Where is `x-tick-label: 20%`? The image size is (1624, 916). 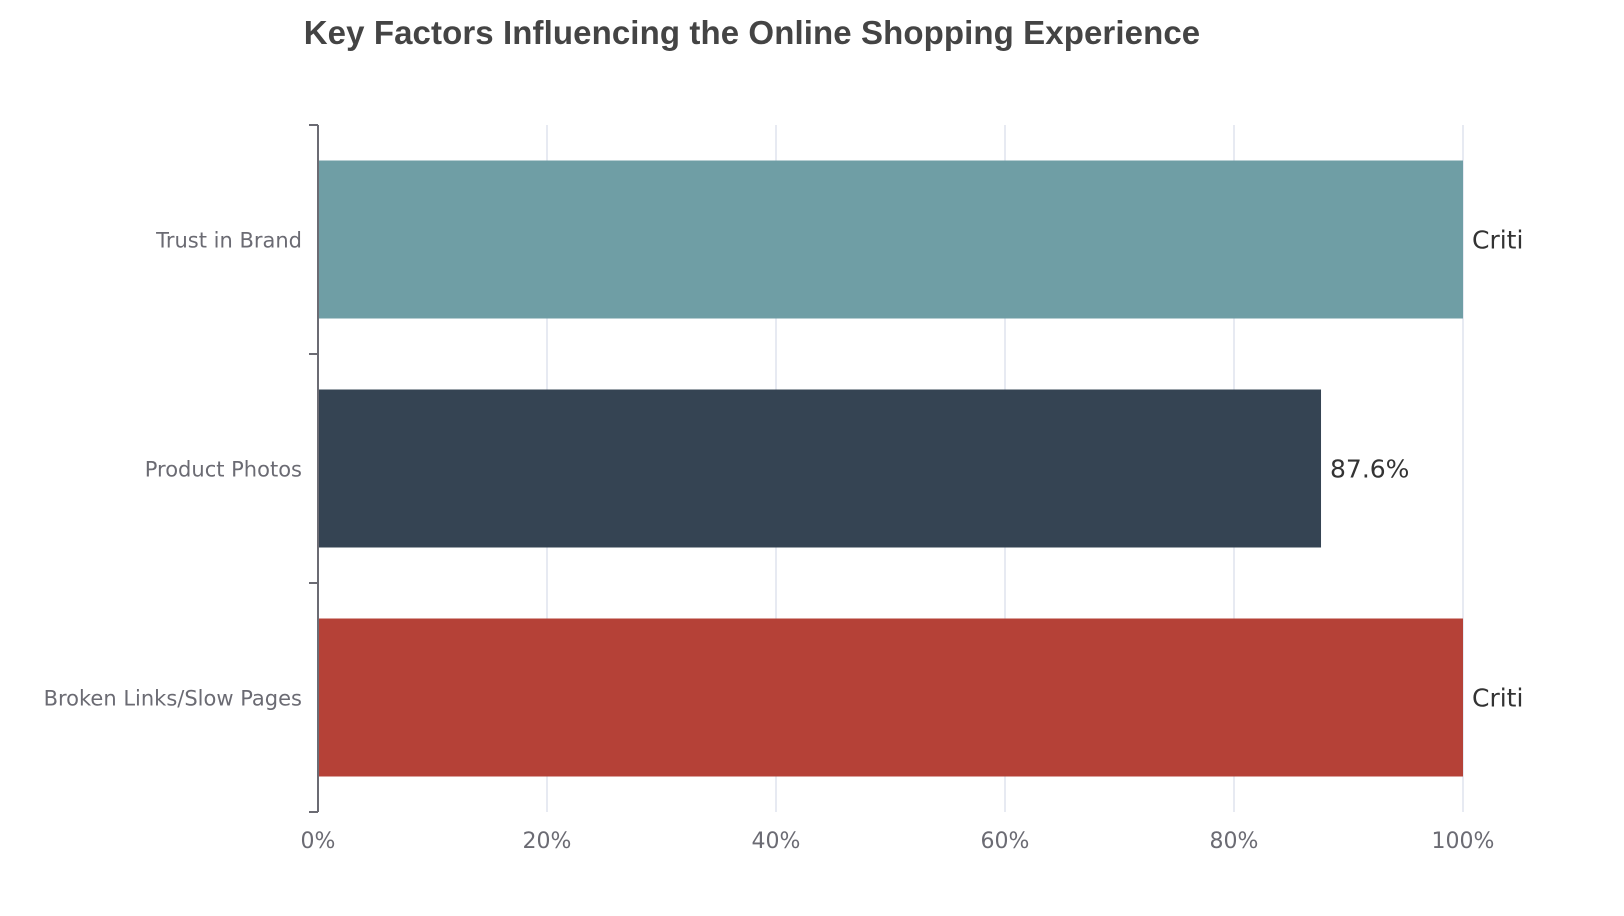 x-tick-label: 20% is located at coordinates (547, 841).